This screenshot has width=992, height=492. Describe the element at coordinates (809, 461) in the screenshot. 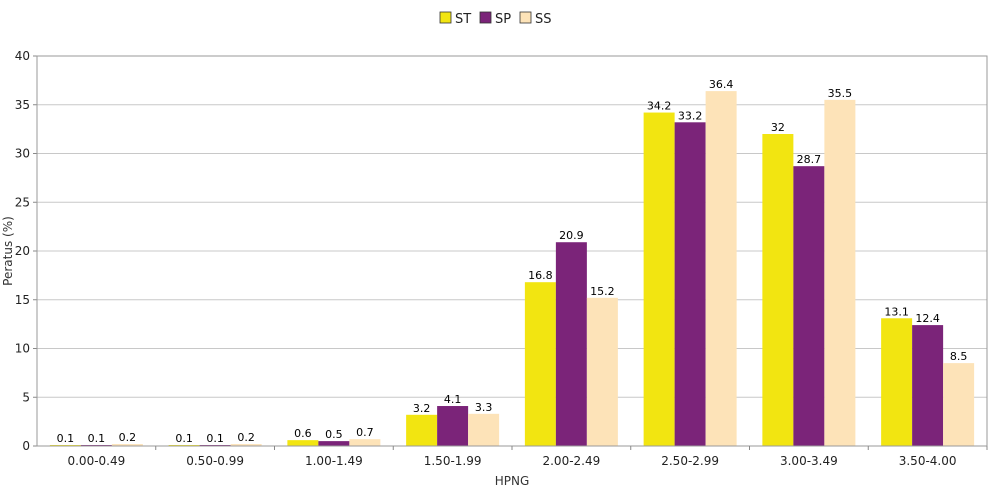

I see `x-tick-label: 3.00-3.49` at that location.